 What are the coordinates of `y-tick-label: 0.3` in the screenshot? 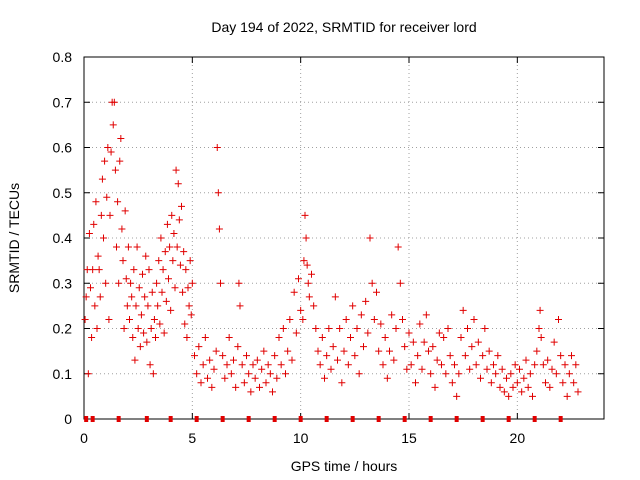 It's located at (63, 283).